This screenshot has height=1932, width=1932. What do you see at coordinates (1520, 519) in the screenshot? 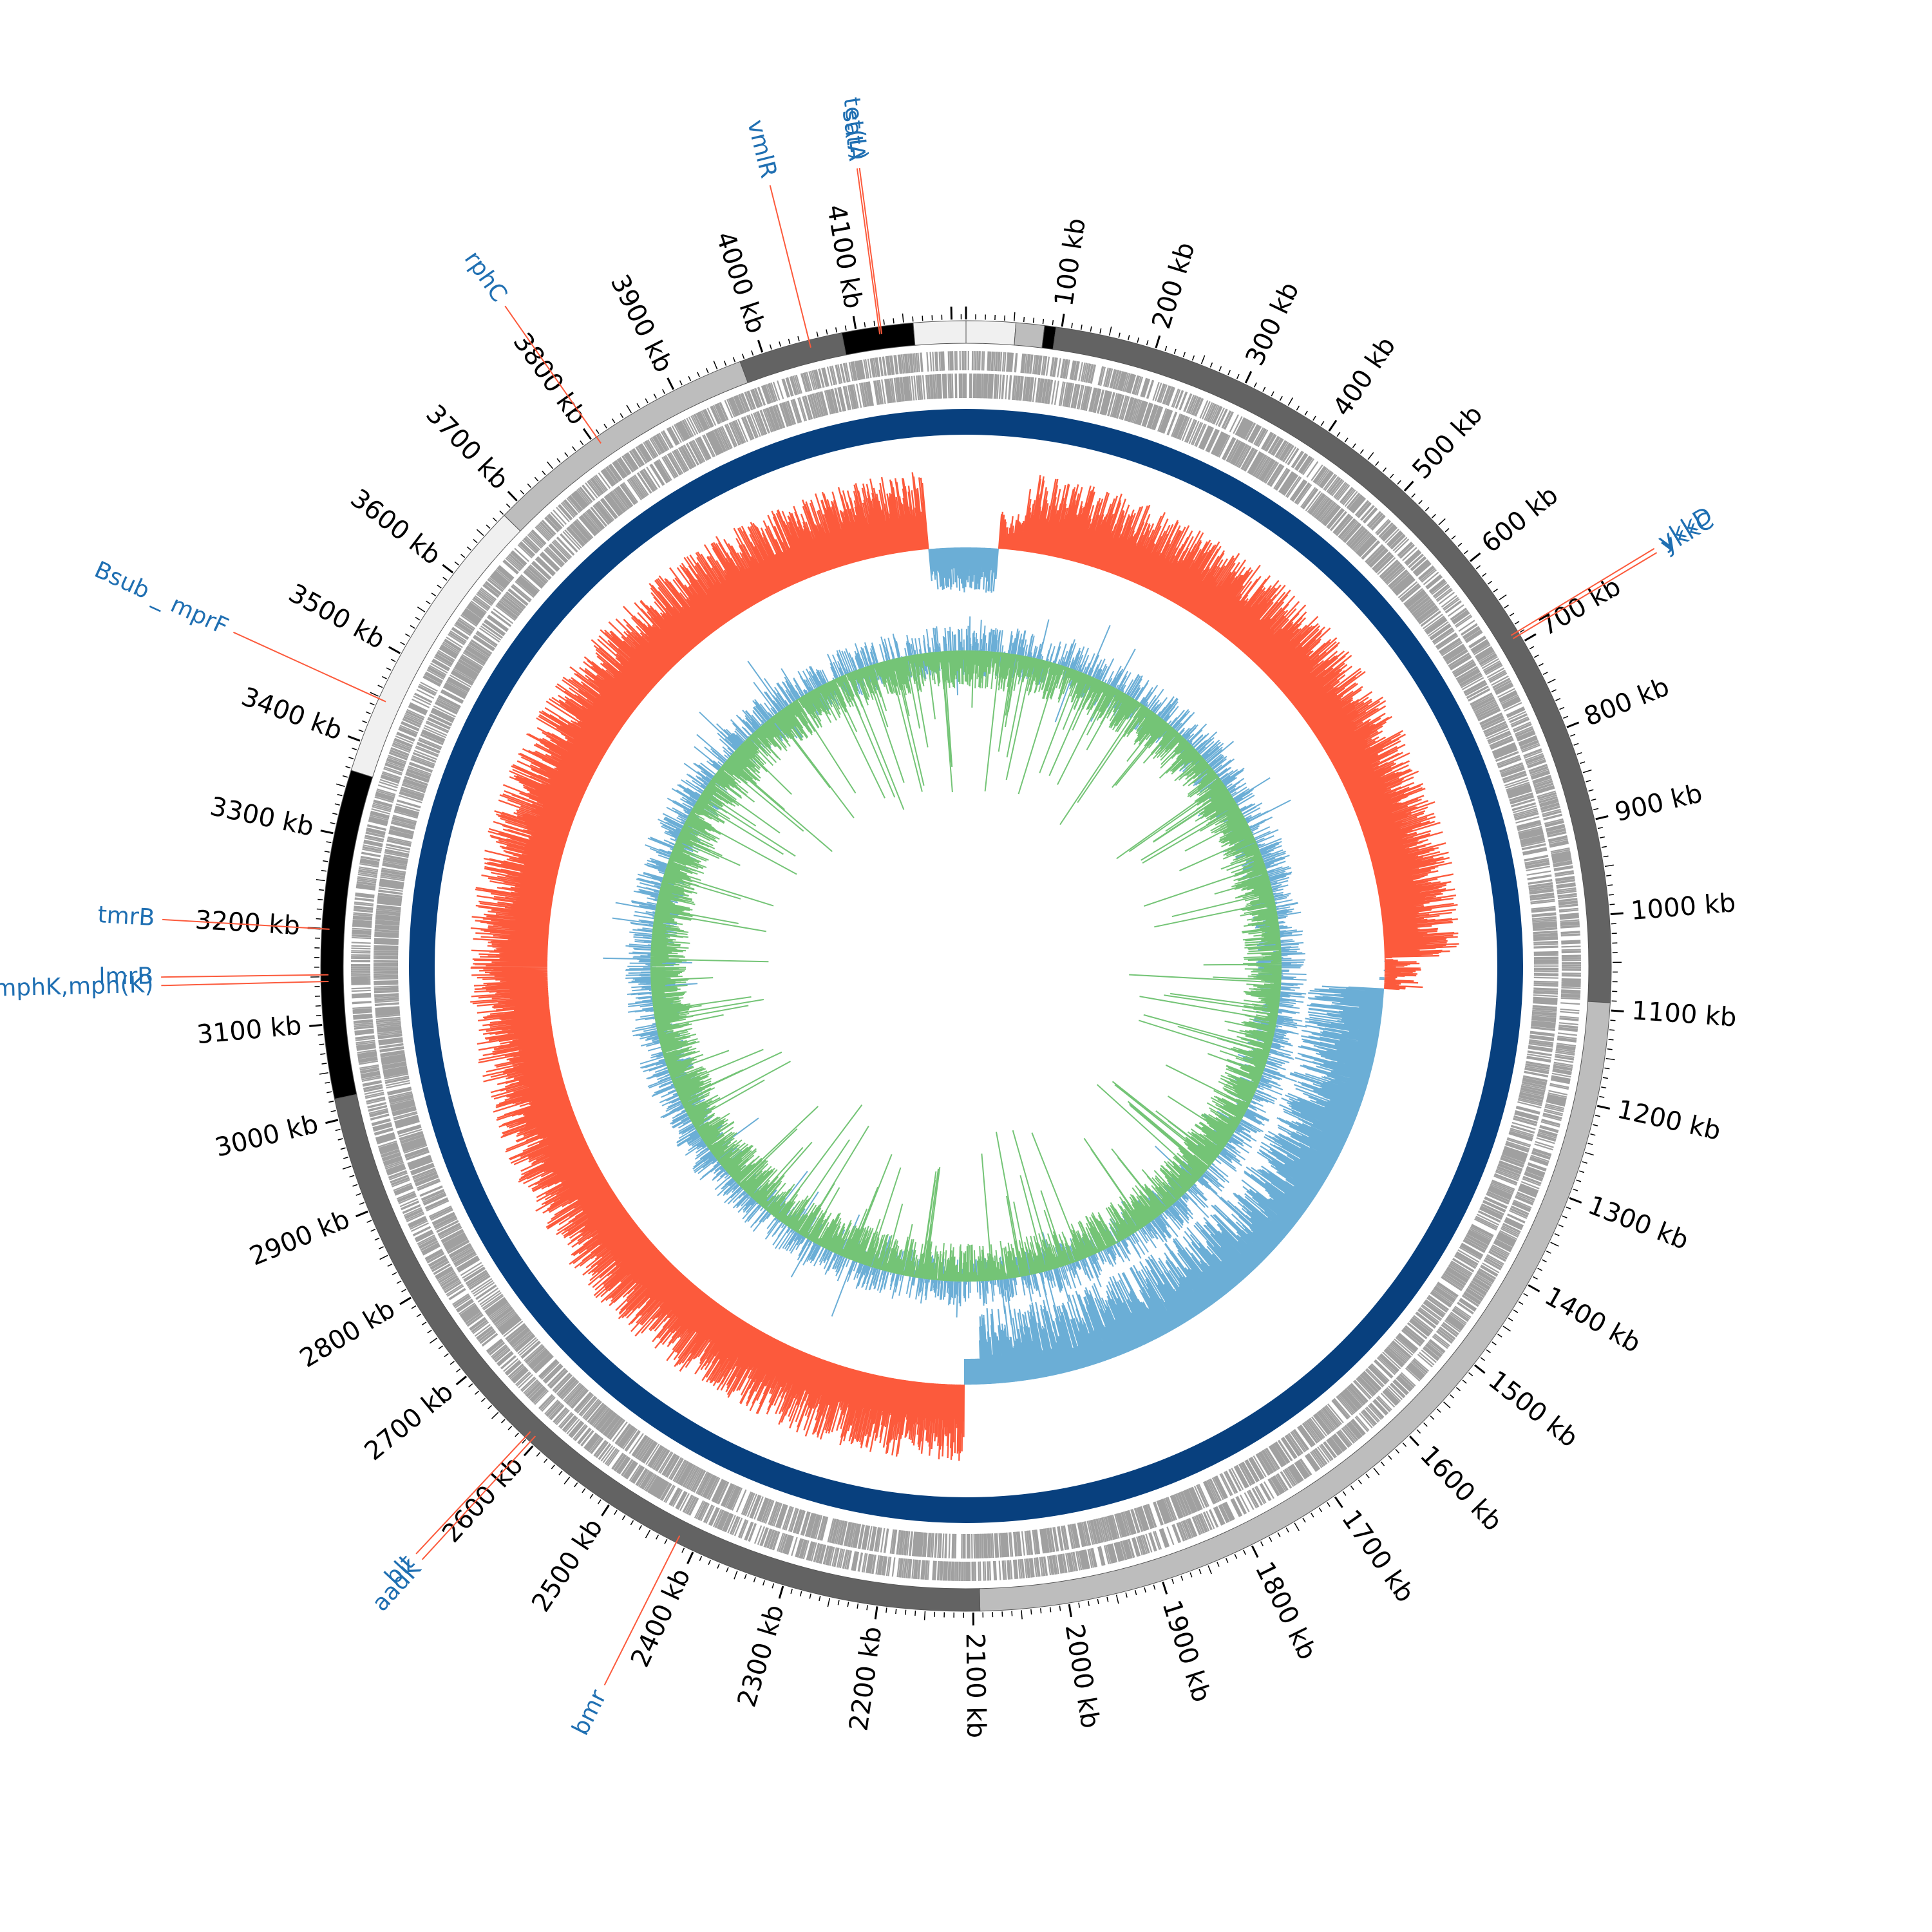
I see `tick-label: 600 kb` at bounding box center [1520, 519].